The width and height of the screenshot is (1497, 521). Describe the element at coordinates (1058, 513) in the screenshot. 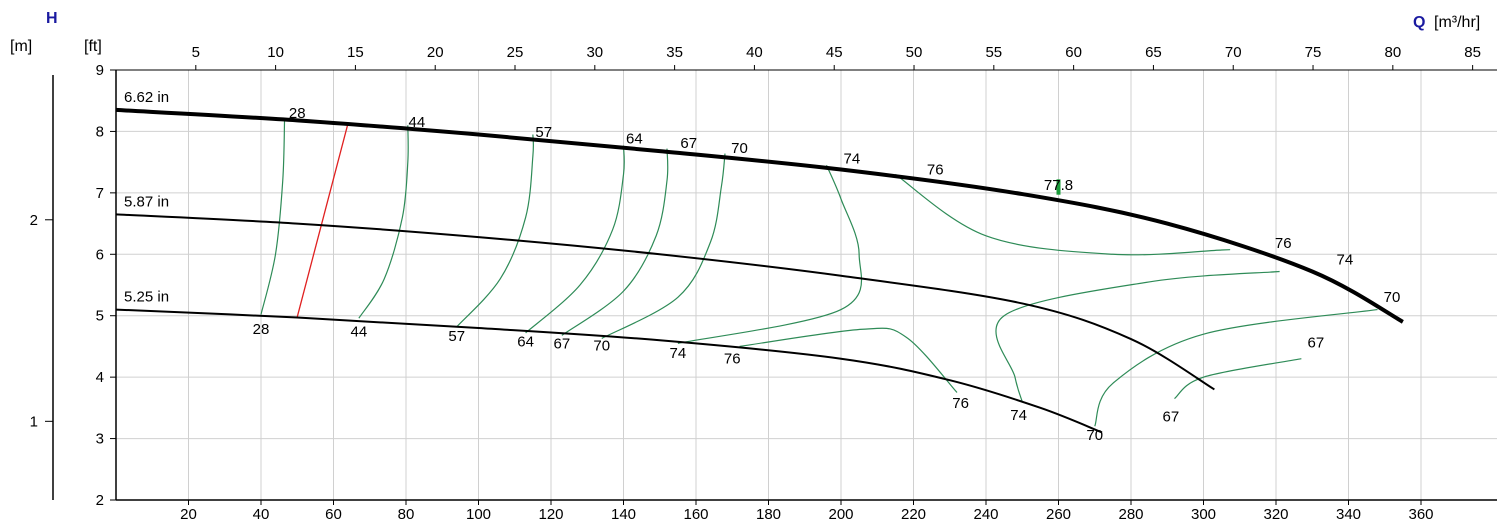

I see `gpm-tick-label: 260` at that location.